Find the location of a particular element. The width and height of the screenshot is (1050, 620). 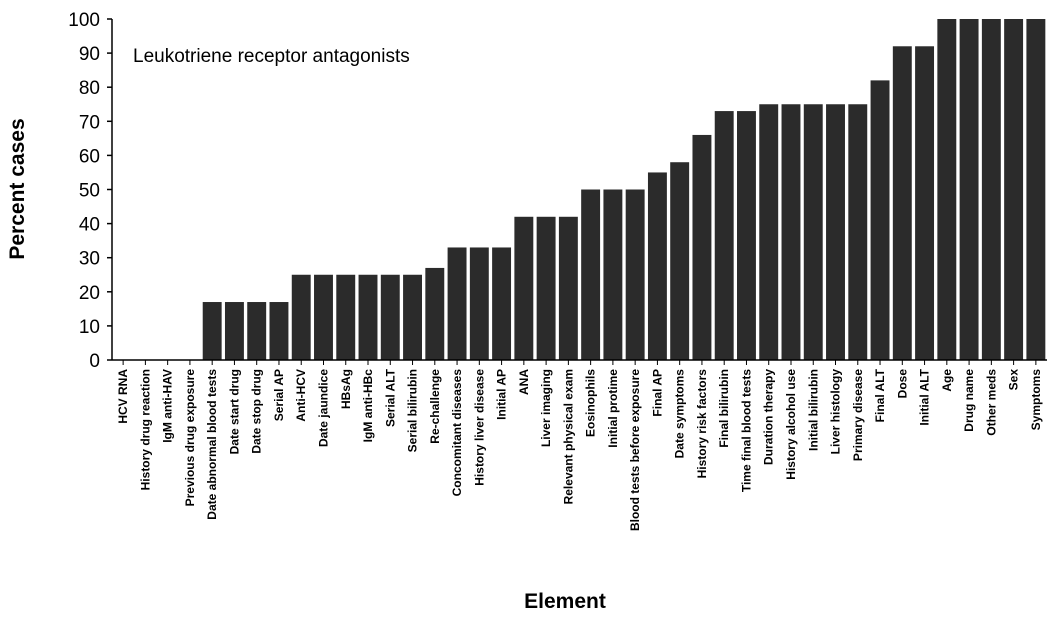

x-tick-label: Serial ALT is located at coordinates (390, 397).